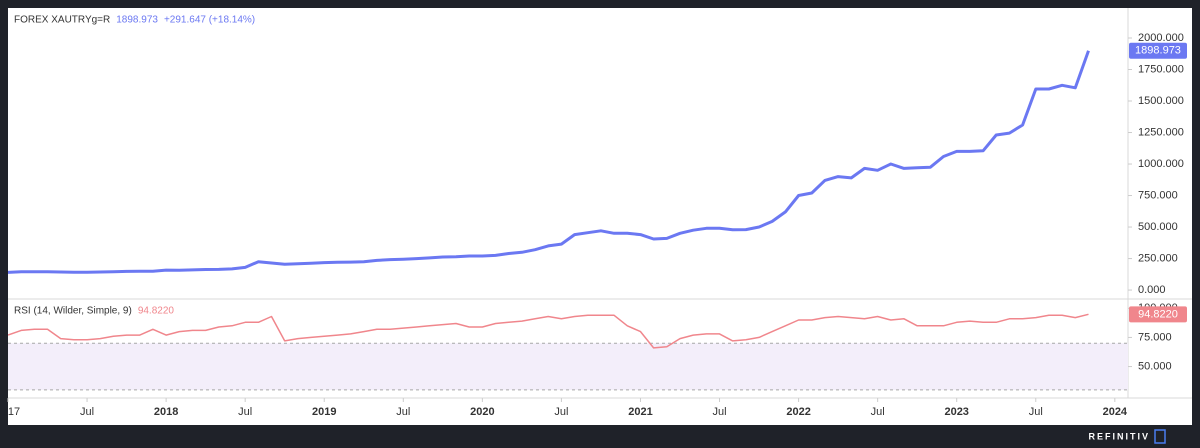 This screenshot has height=448, width=1200. Describe the element at coordinates (1158, 258) in the screenshot. I see `y-tick-label: 250.000` at that location.